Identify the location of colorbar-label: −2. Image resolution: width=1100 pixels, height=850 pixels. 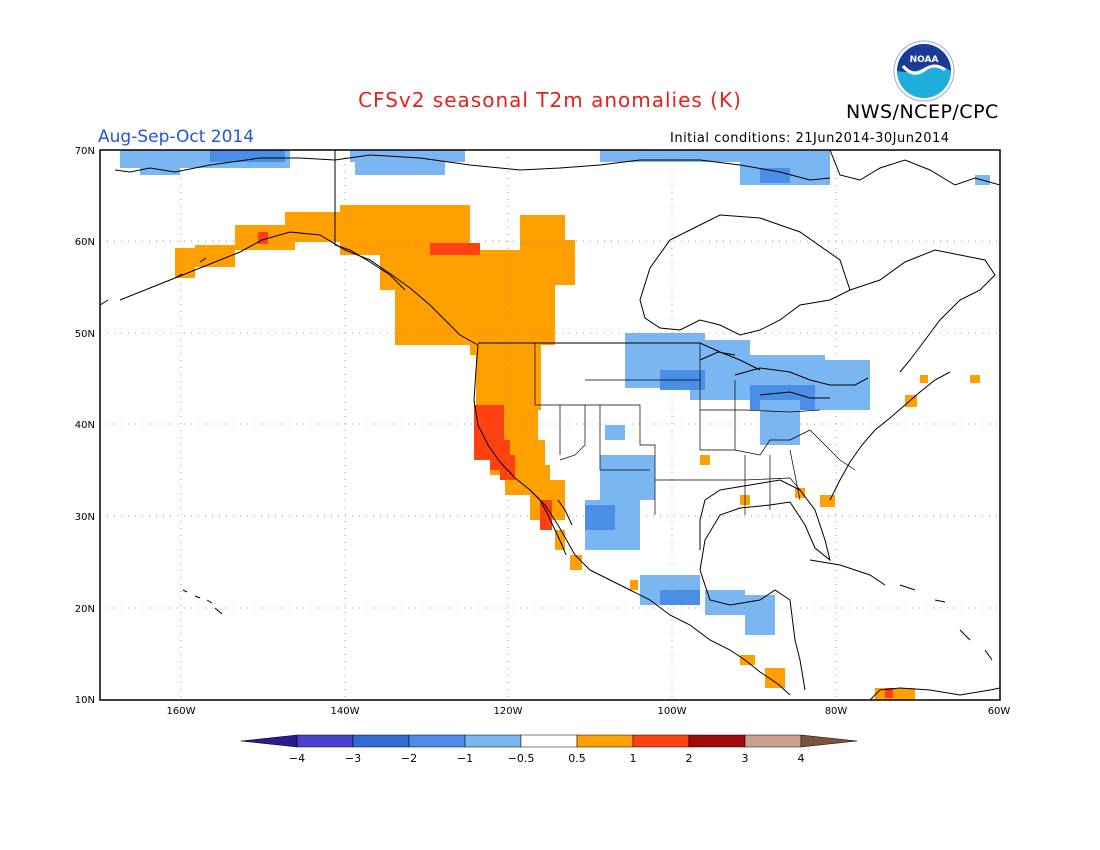
(409, 758).